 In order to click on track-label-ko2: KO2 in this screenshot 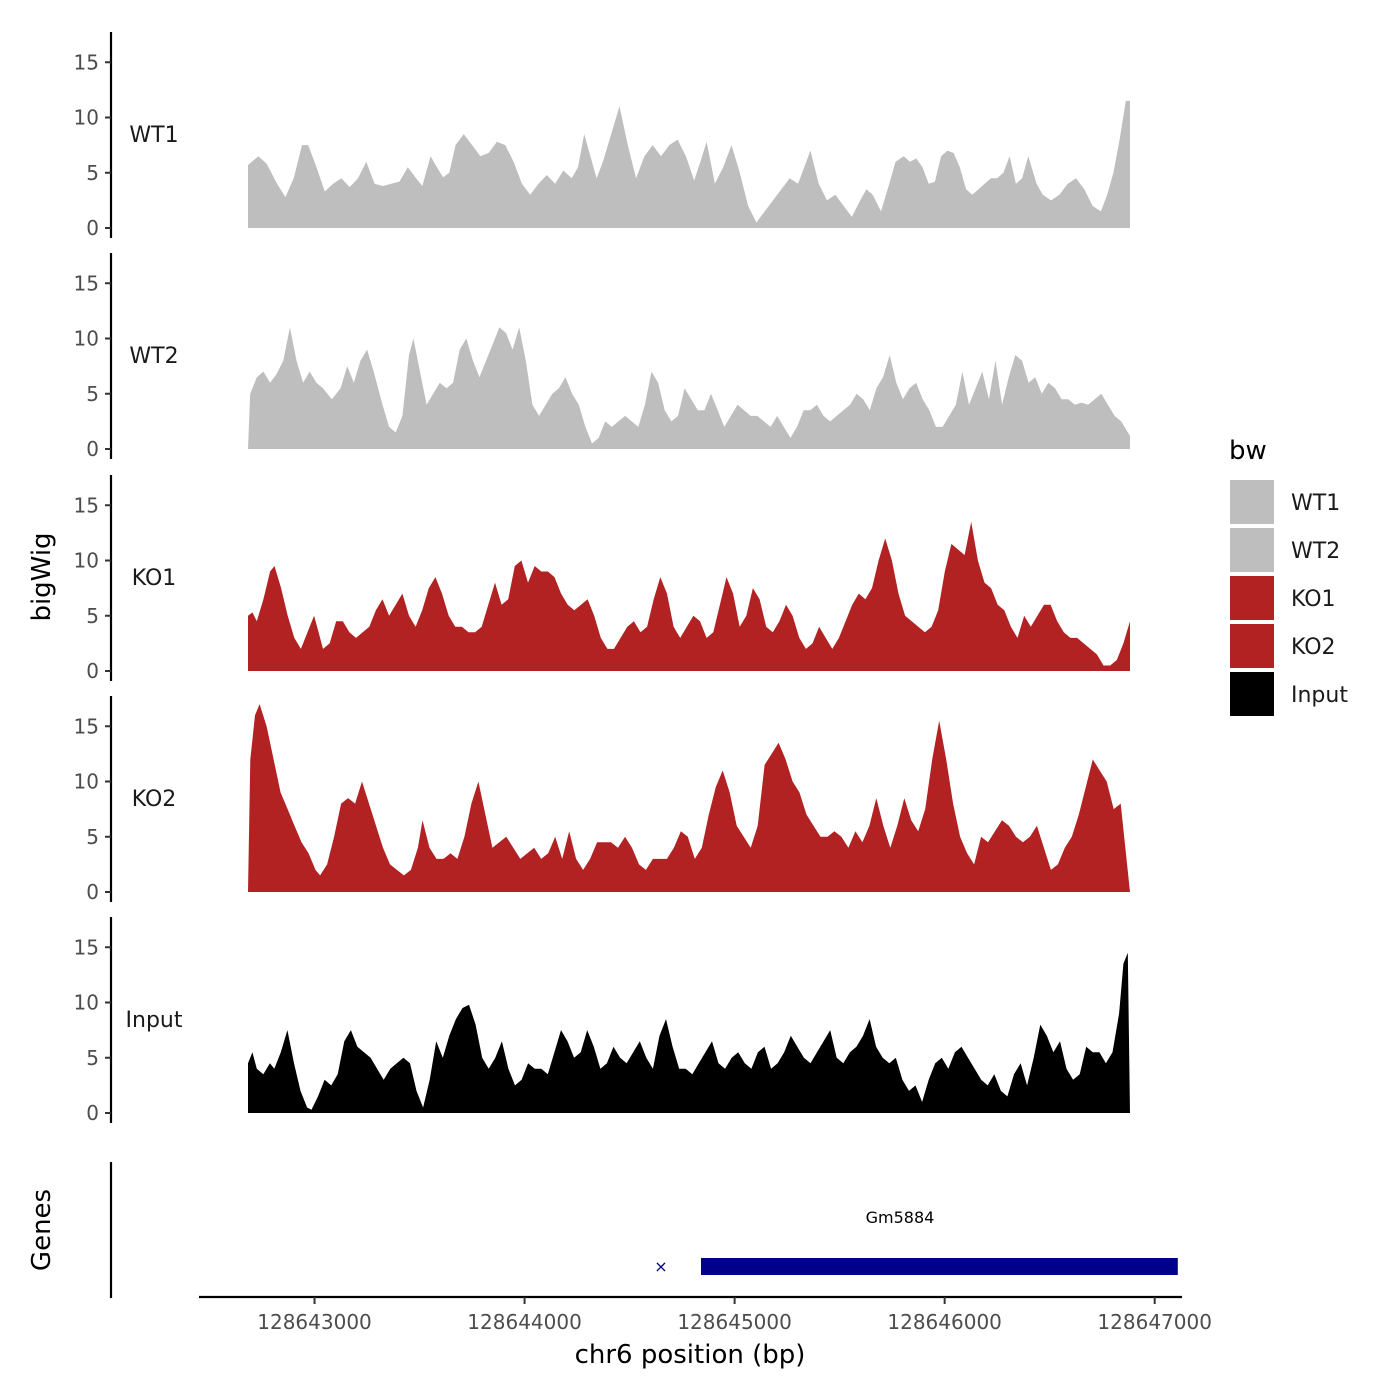, I will do `click(154, 799)`.